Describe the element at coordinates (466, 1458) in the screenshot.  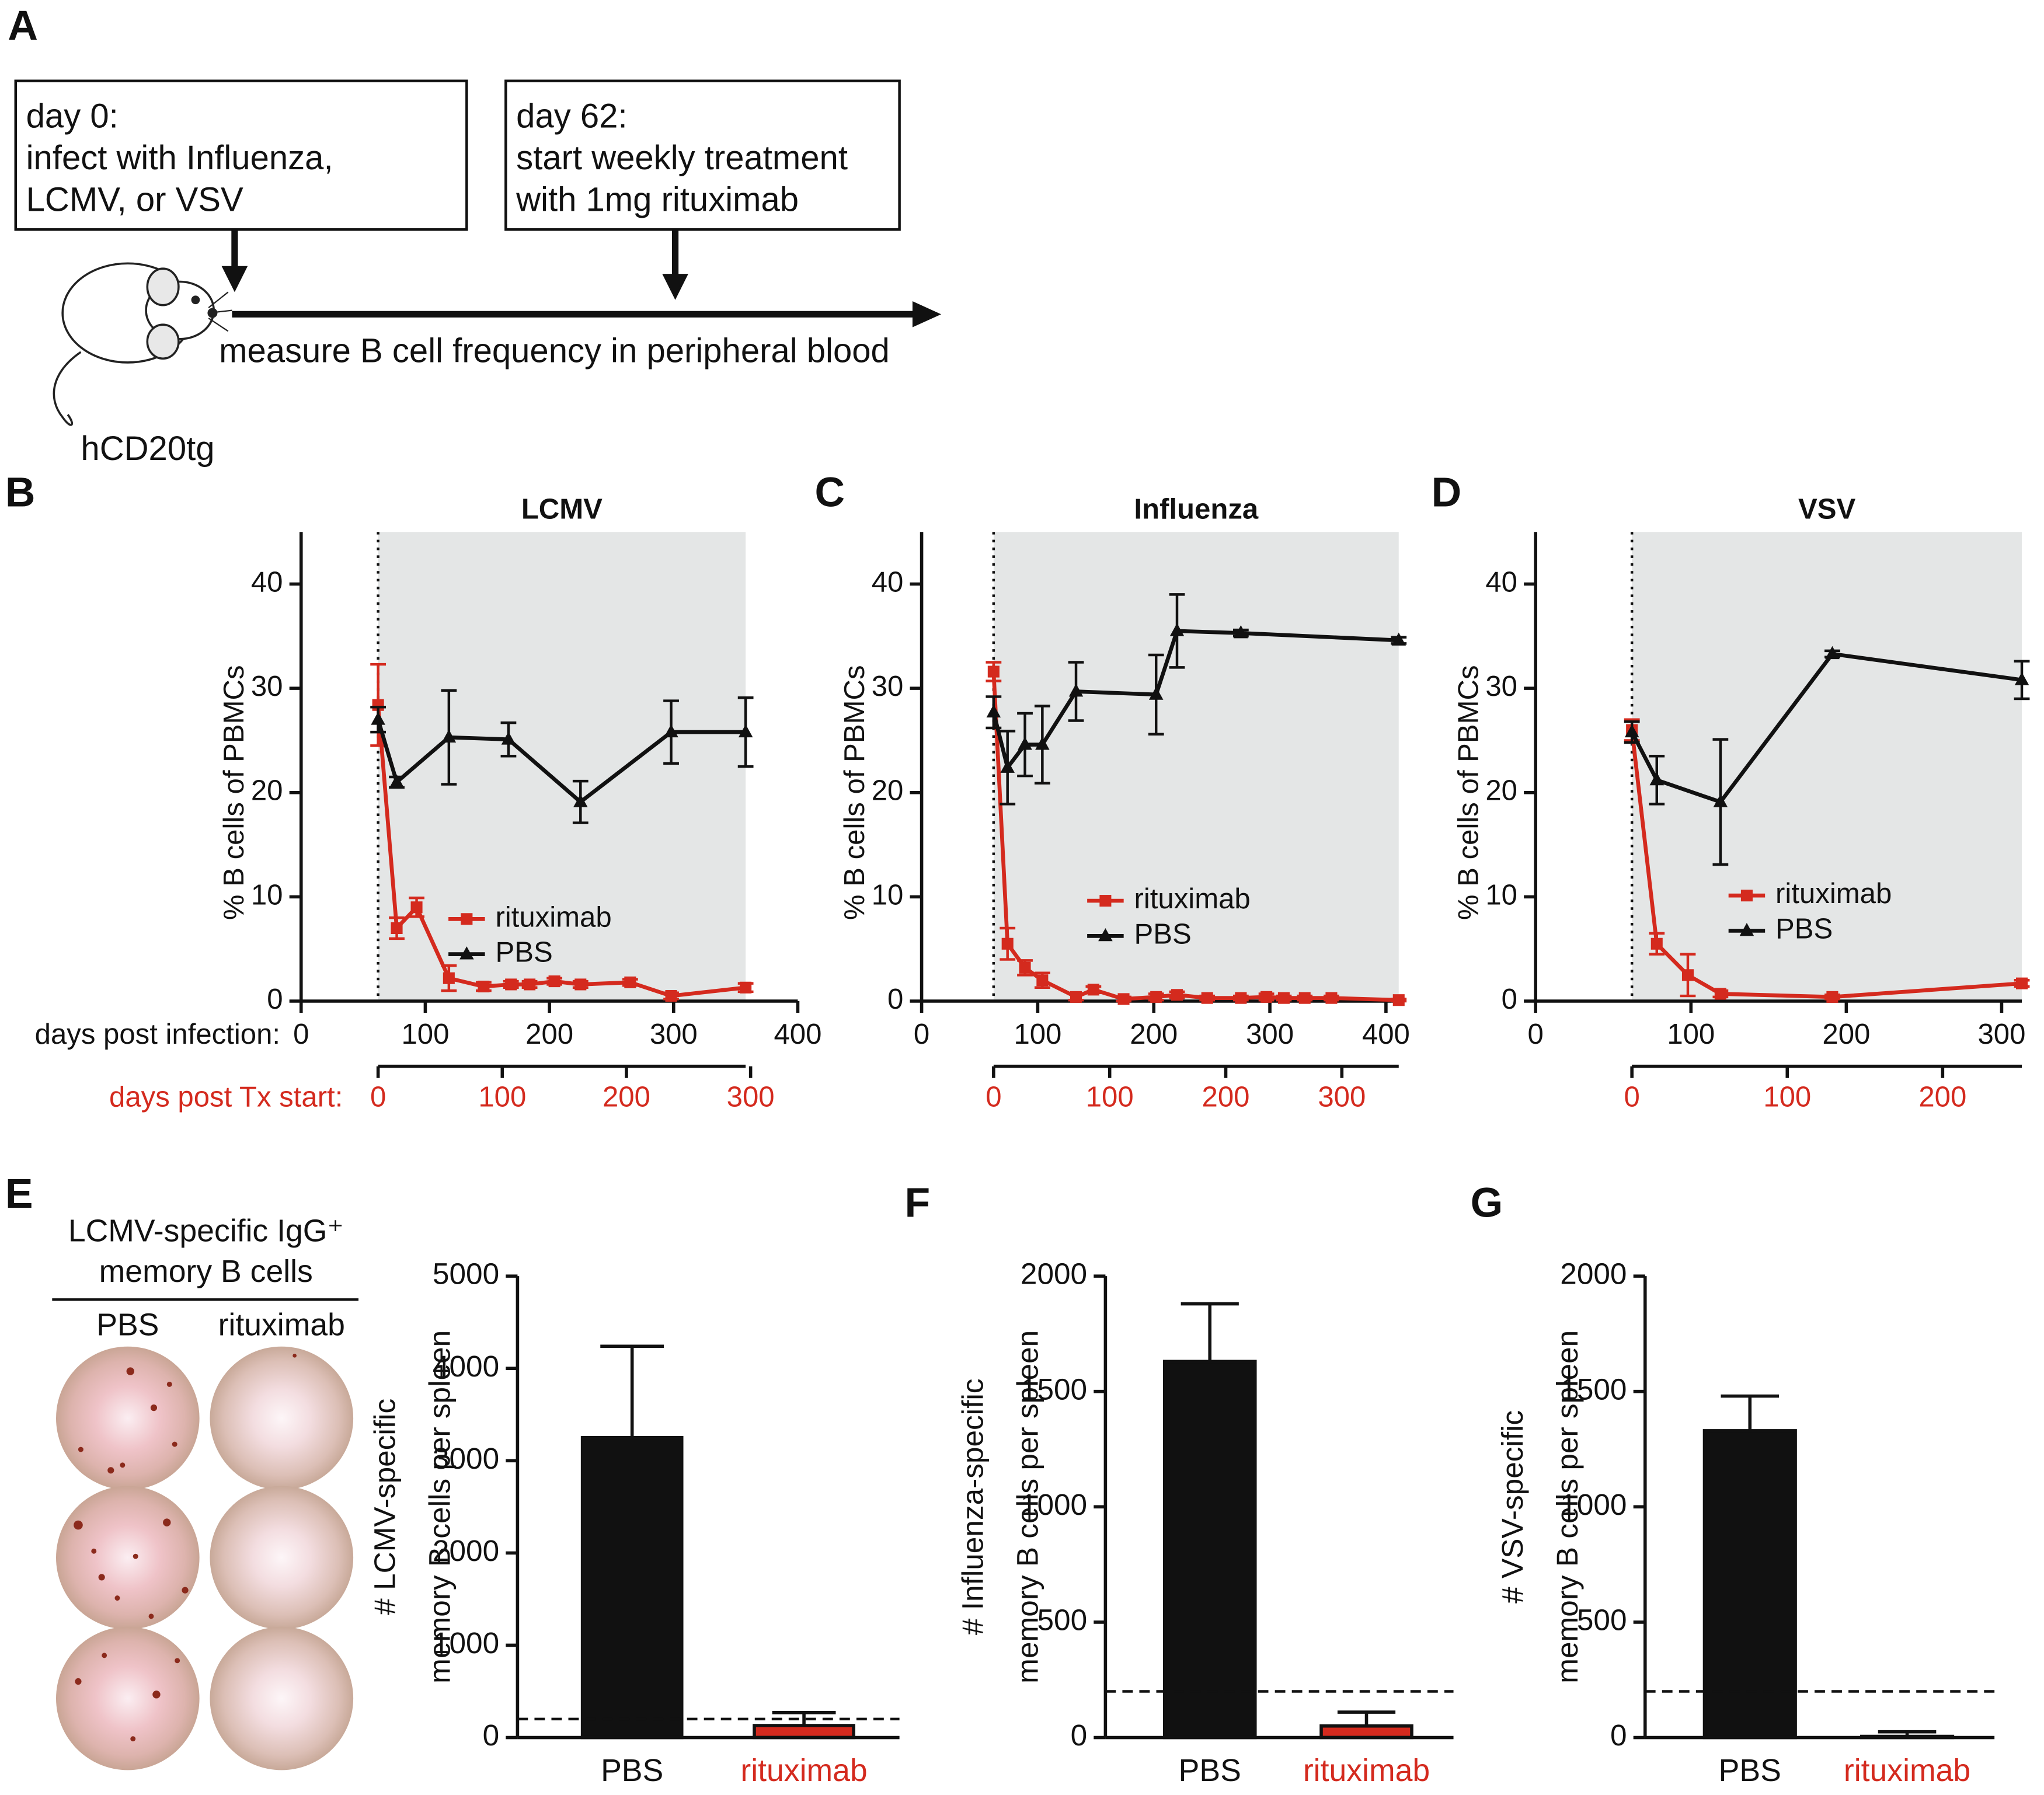
I see `y-tick-label: 3000` at that location.